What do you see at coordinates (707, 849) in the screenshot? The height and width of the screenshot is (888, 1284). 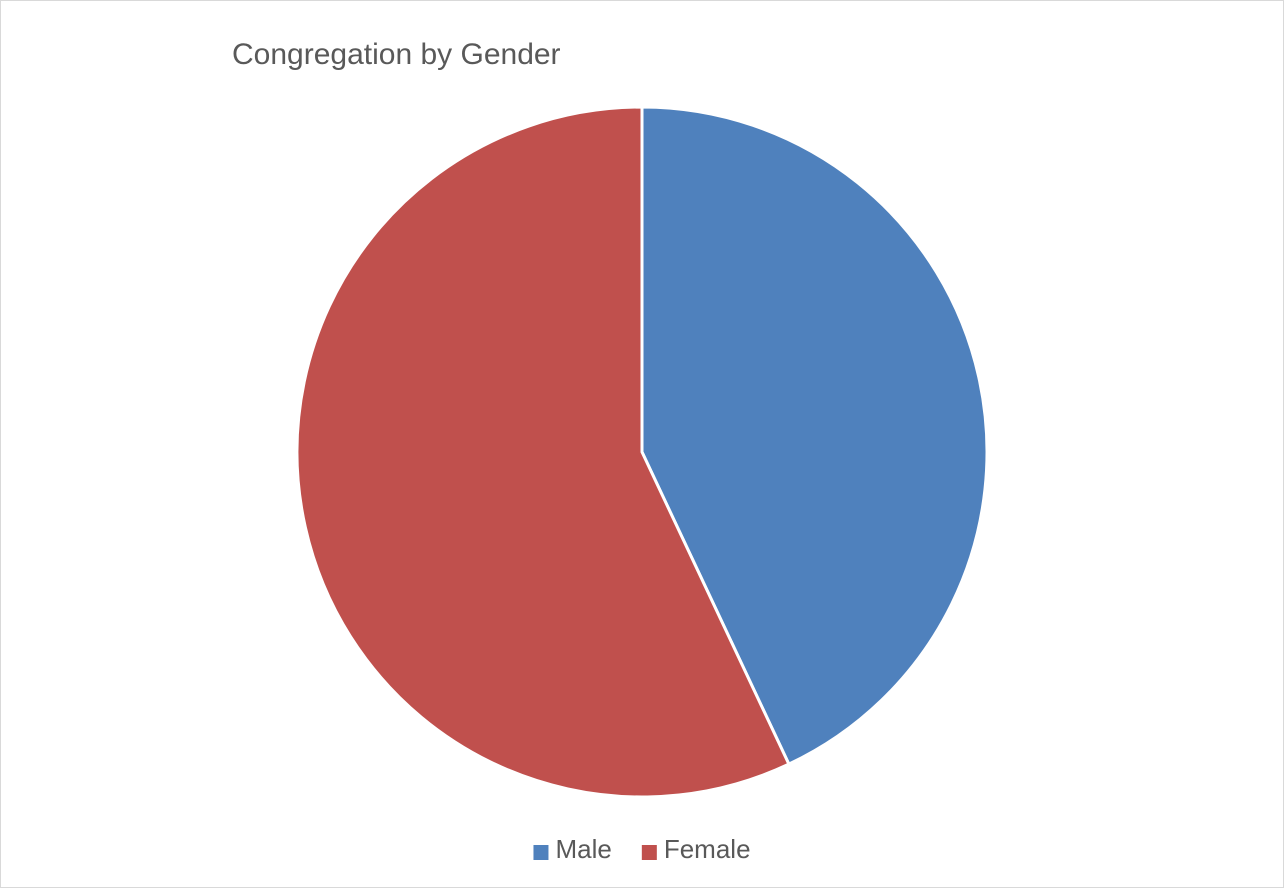 I see `legend-label: Female` at bounding box center [707, 849].